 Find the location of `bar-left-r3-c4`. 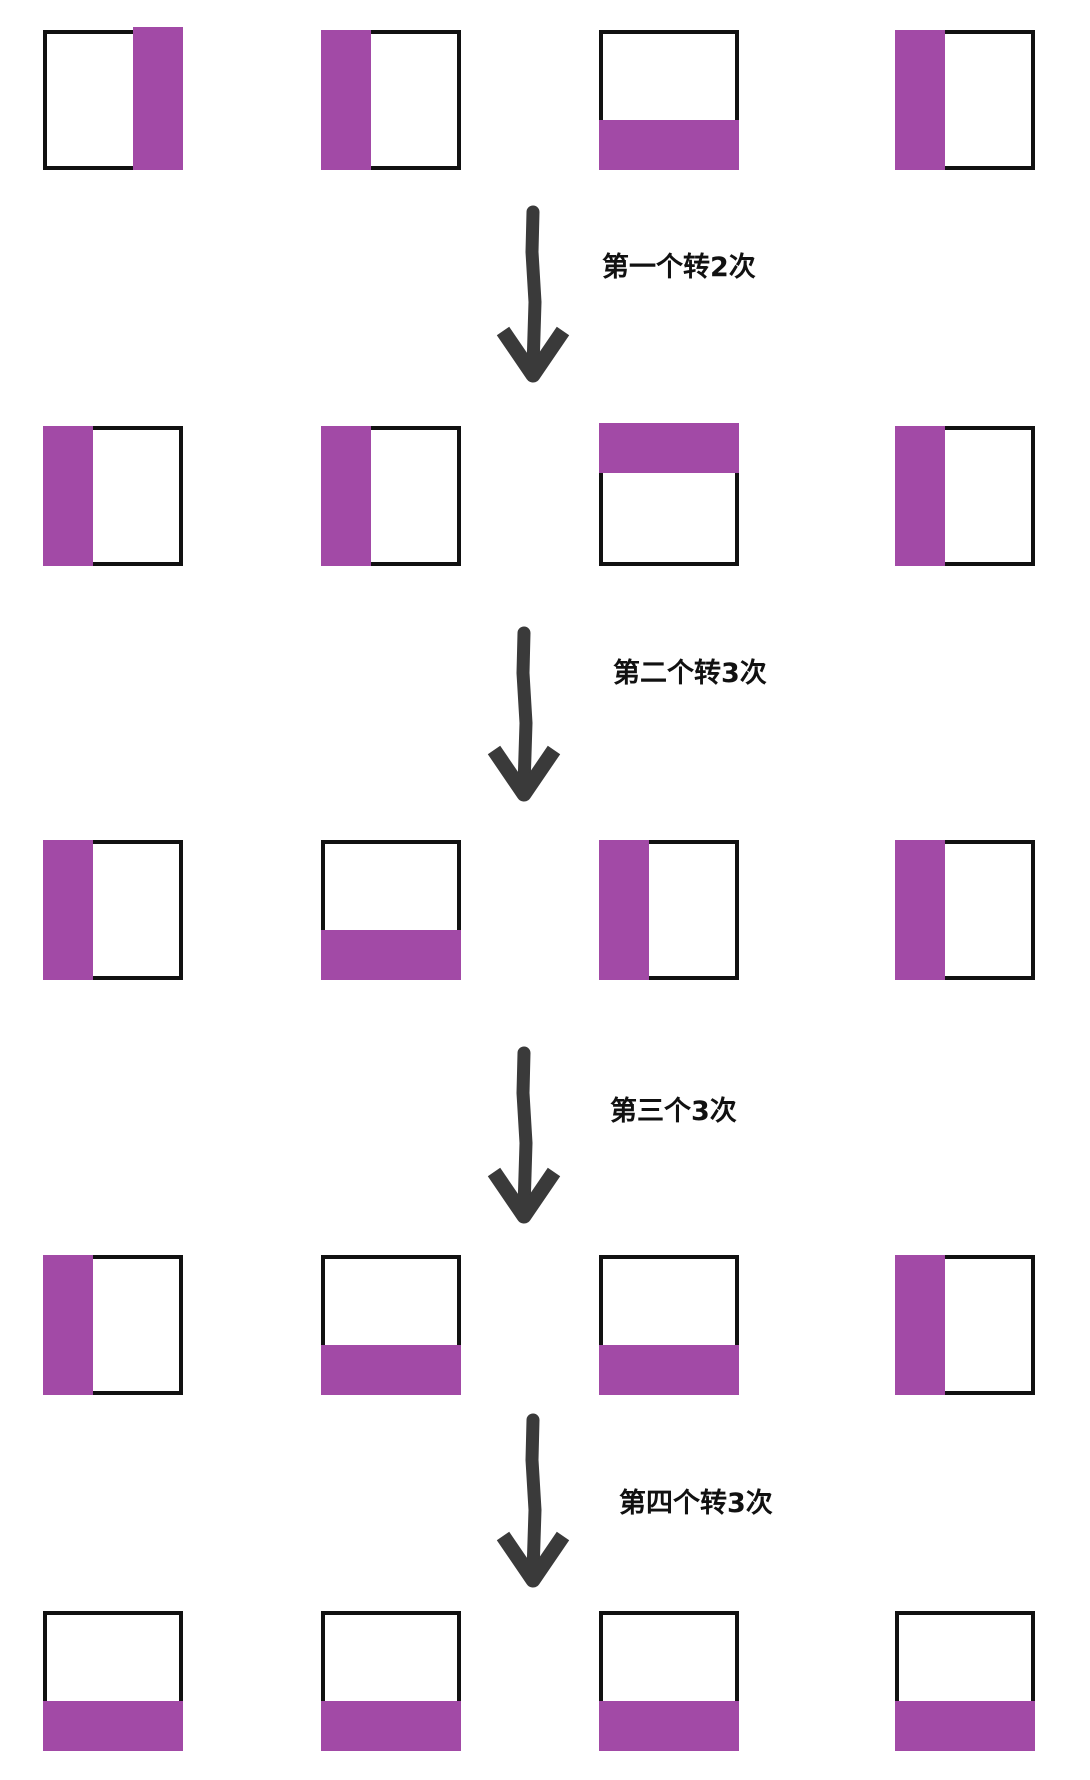

bar-left-r3-c4 is located at coordinates (920, 910).